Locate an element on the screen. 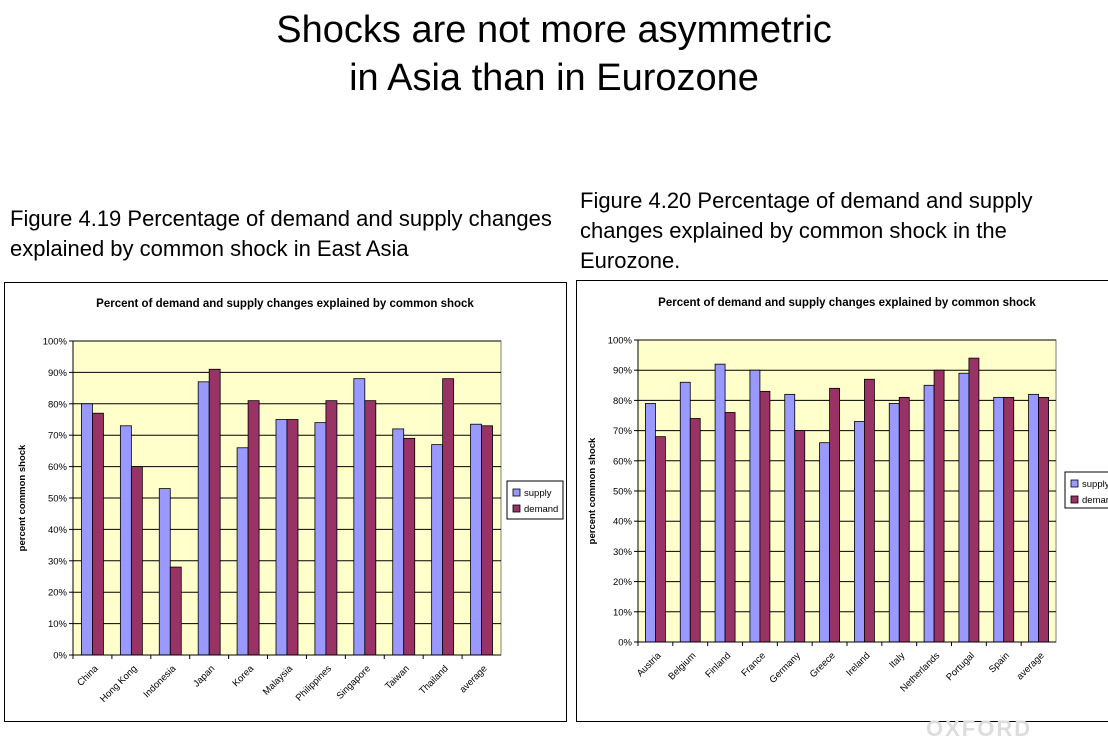 Image resolution: width=1108 pixels, height=742 pixels. y-tick-label: 100% is located at coordinates (55, 342).